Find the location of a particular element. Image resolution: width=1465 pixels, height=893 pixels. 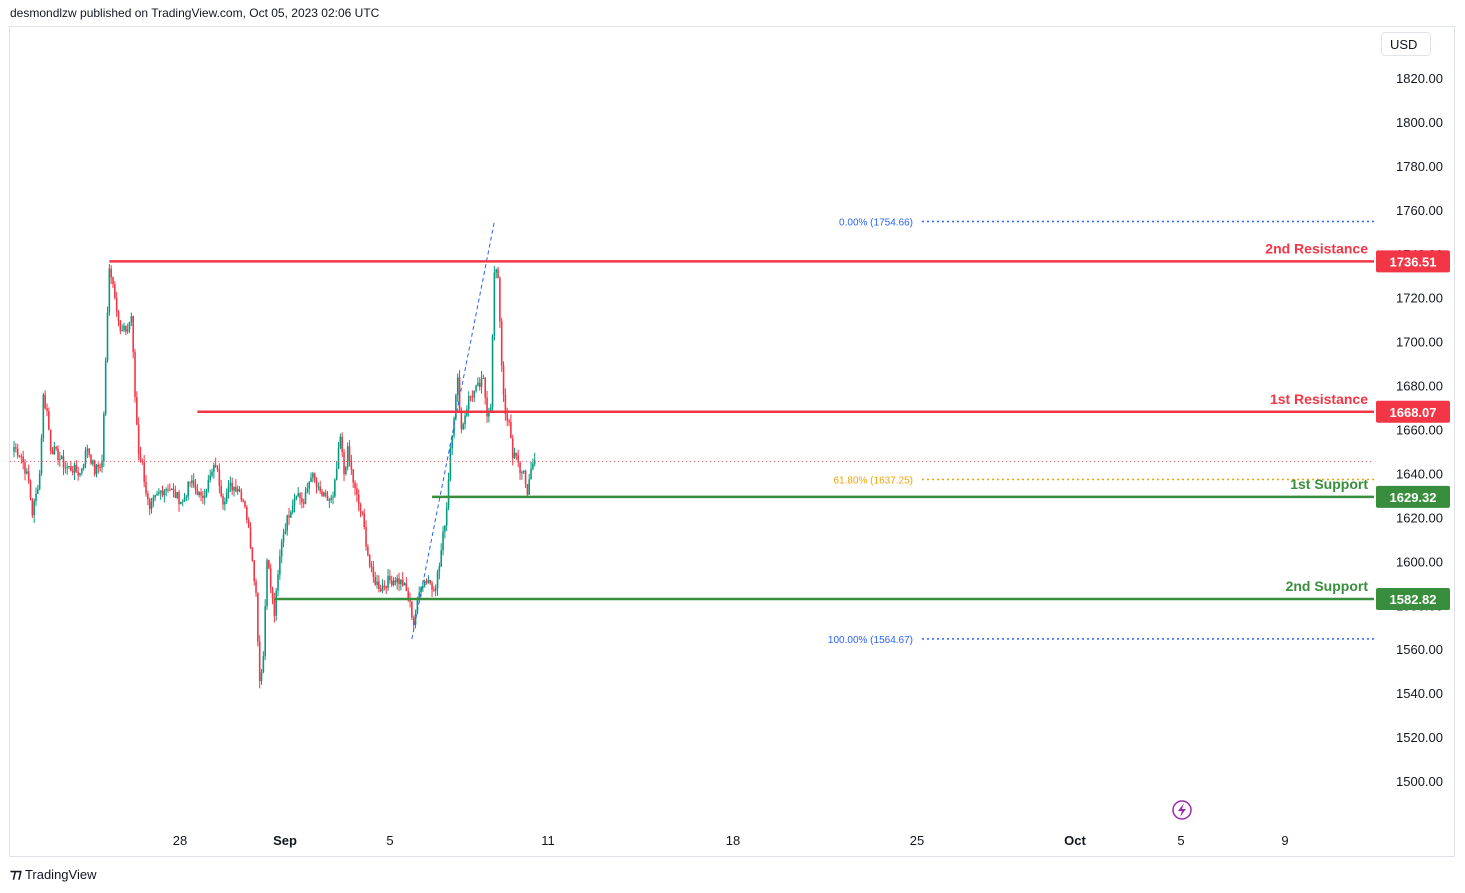

currency-button: USD is located at coordinates (1406, 44).